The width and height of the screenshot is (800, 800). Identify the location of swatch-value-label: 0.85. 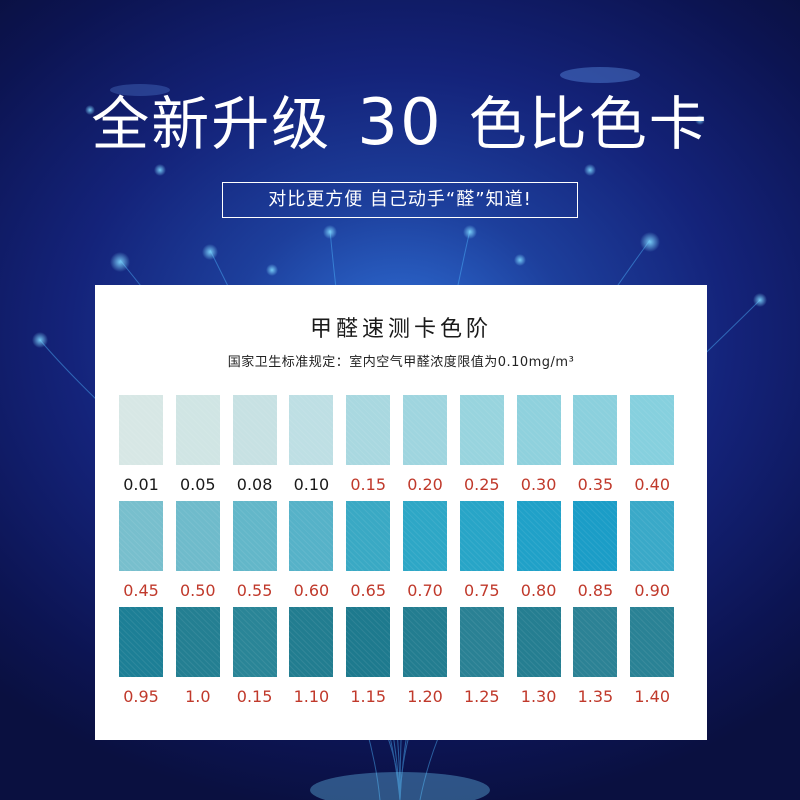
(595, 590).